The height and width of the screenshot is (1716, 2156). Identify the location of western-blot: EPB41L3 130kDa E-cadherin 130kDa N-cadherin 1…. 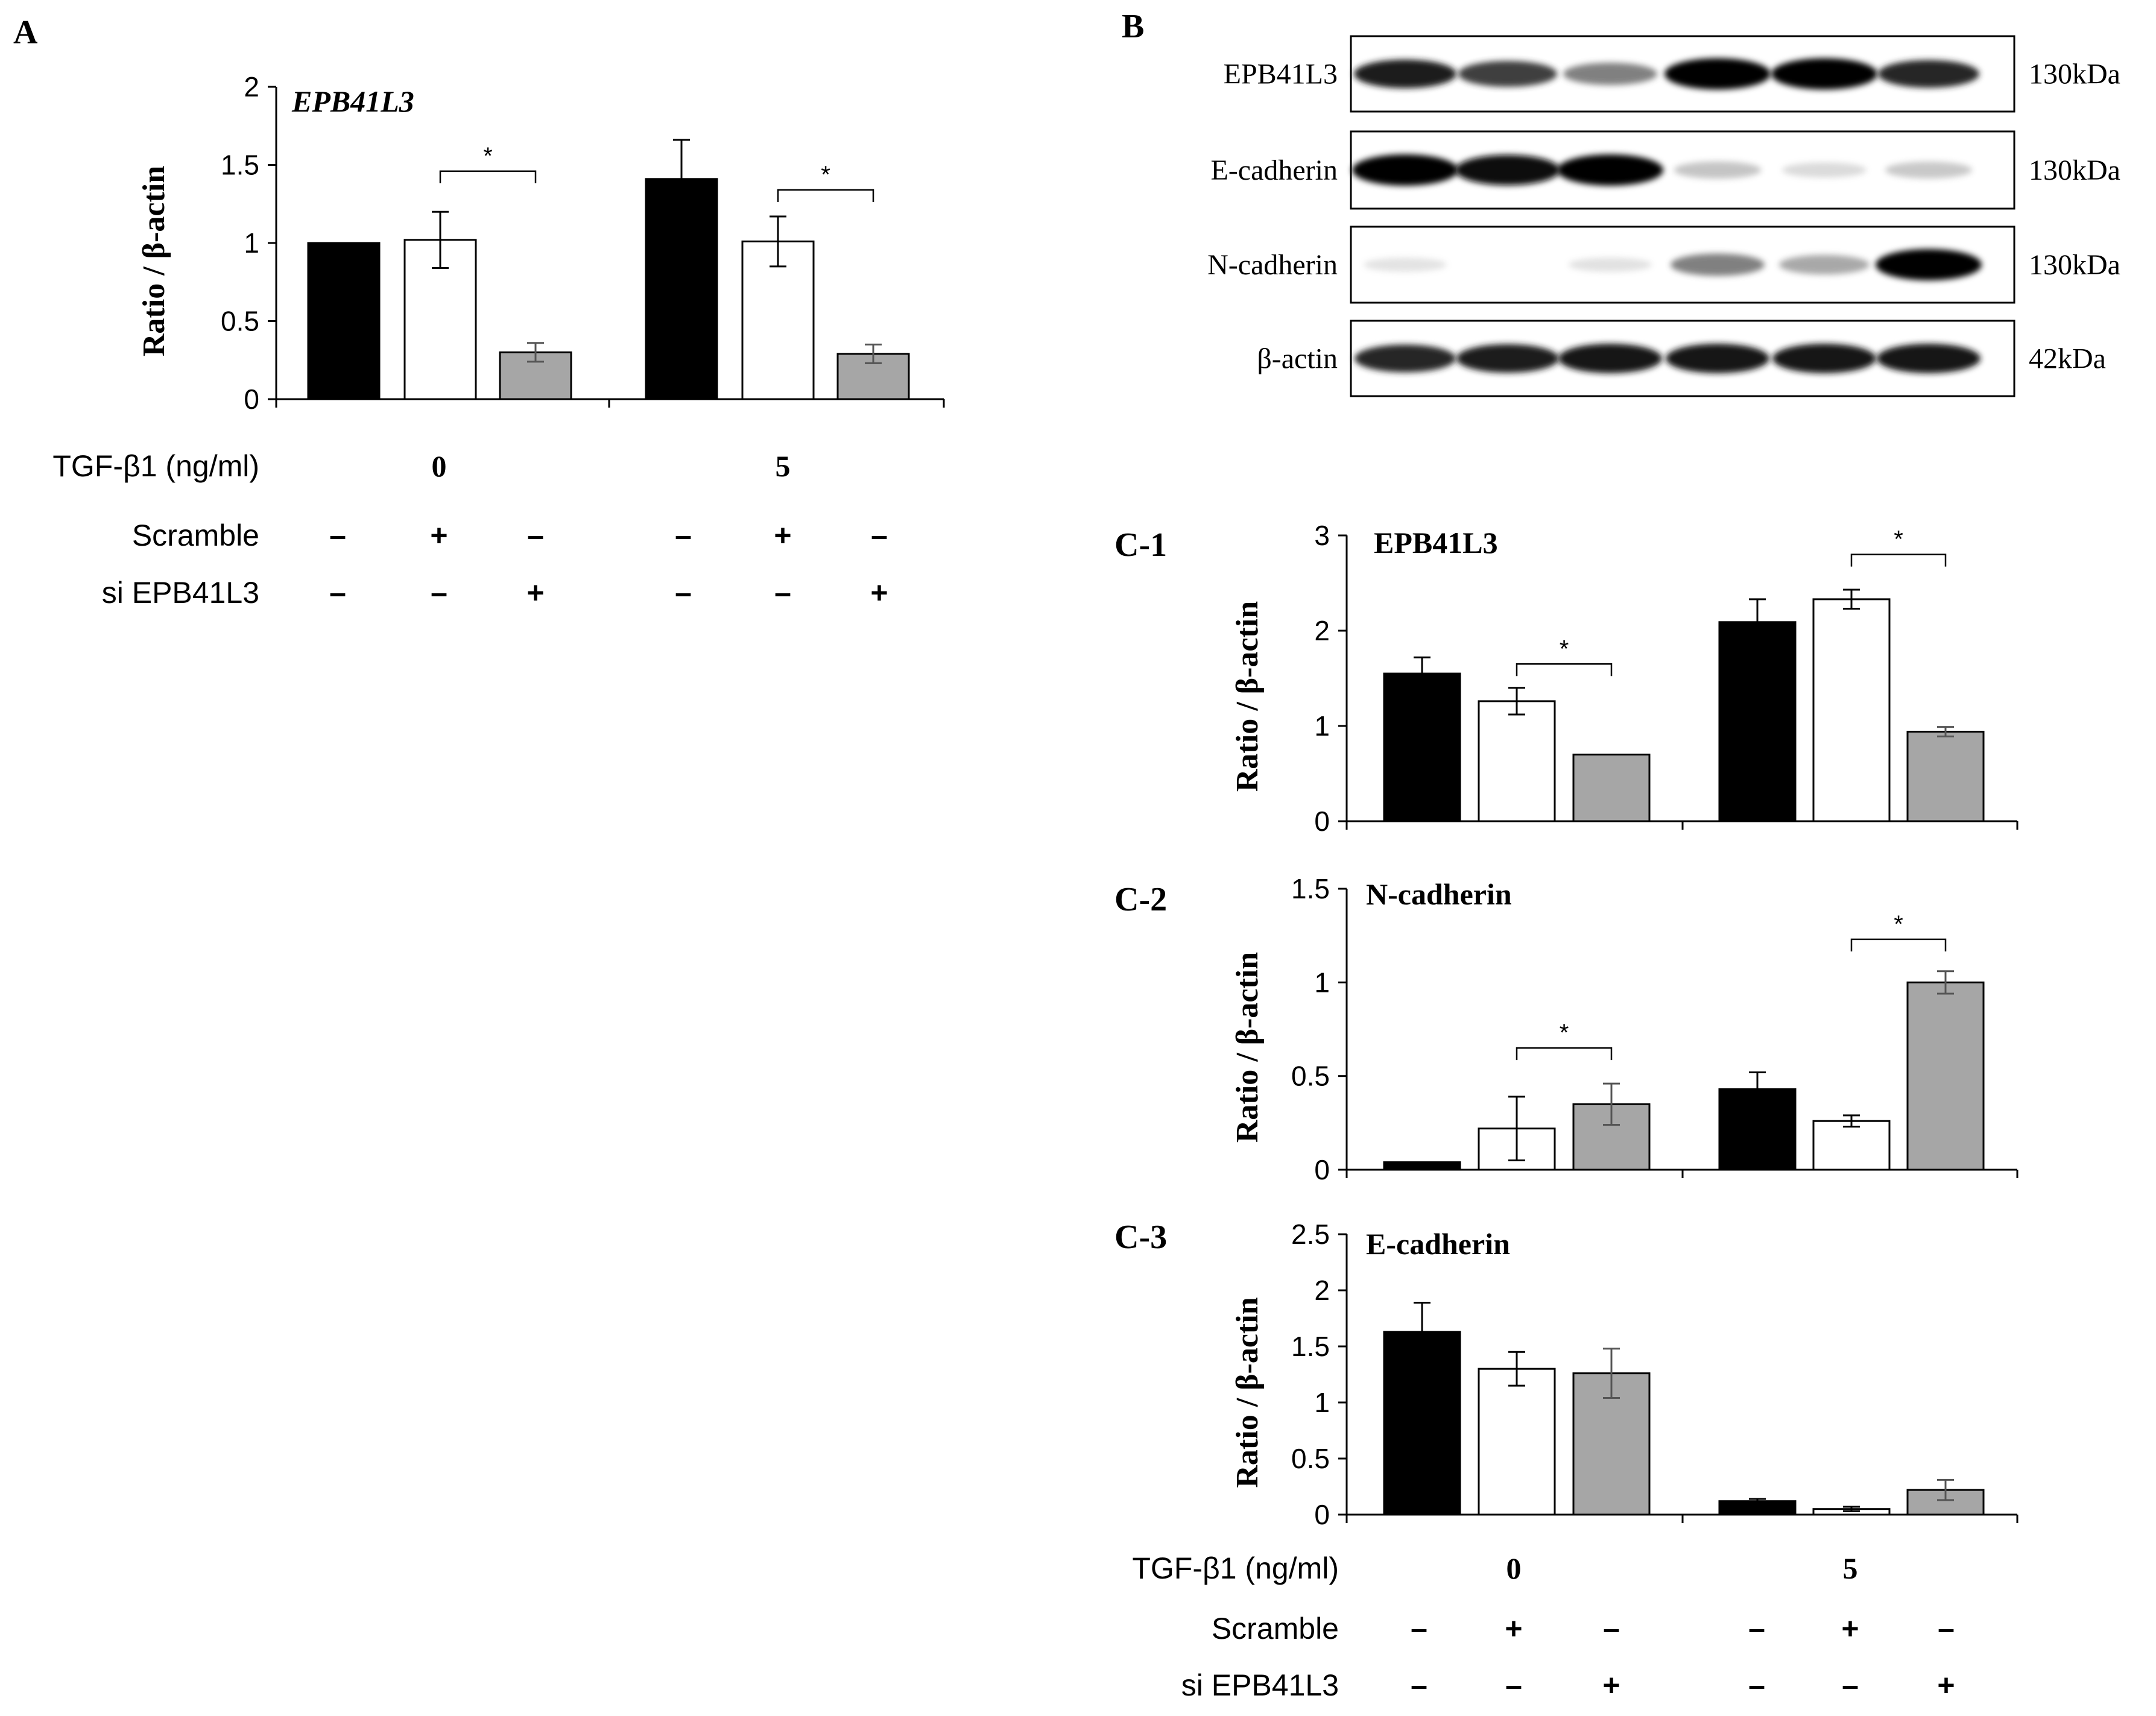
(1663, 216).